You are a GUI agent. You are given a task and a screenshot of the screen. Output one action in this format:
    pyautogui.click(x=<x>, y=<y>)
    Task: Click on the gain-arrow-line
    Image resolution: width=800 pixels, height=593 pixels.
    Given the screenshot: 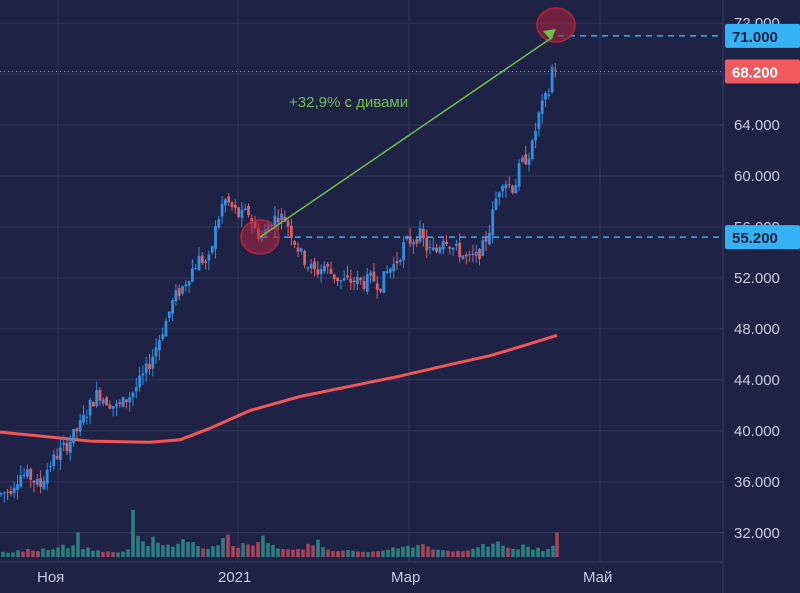 What is the action you would take?
    pyautogui.click(x=406, y=137)
    